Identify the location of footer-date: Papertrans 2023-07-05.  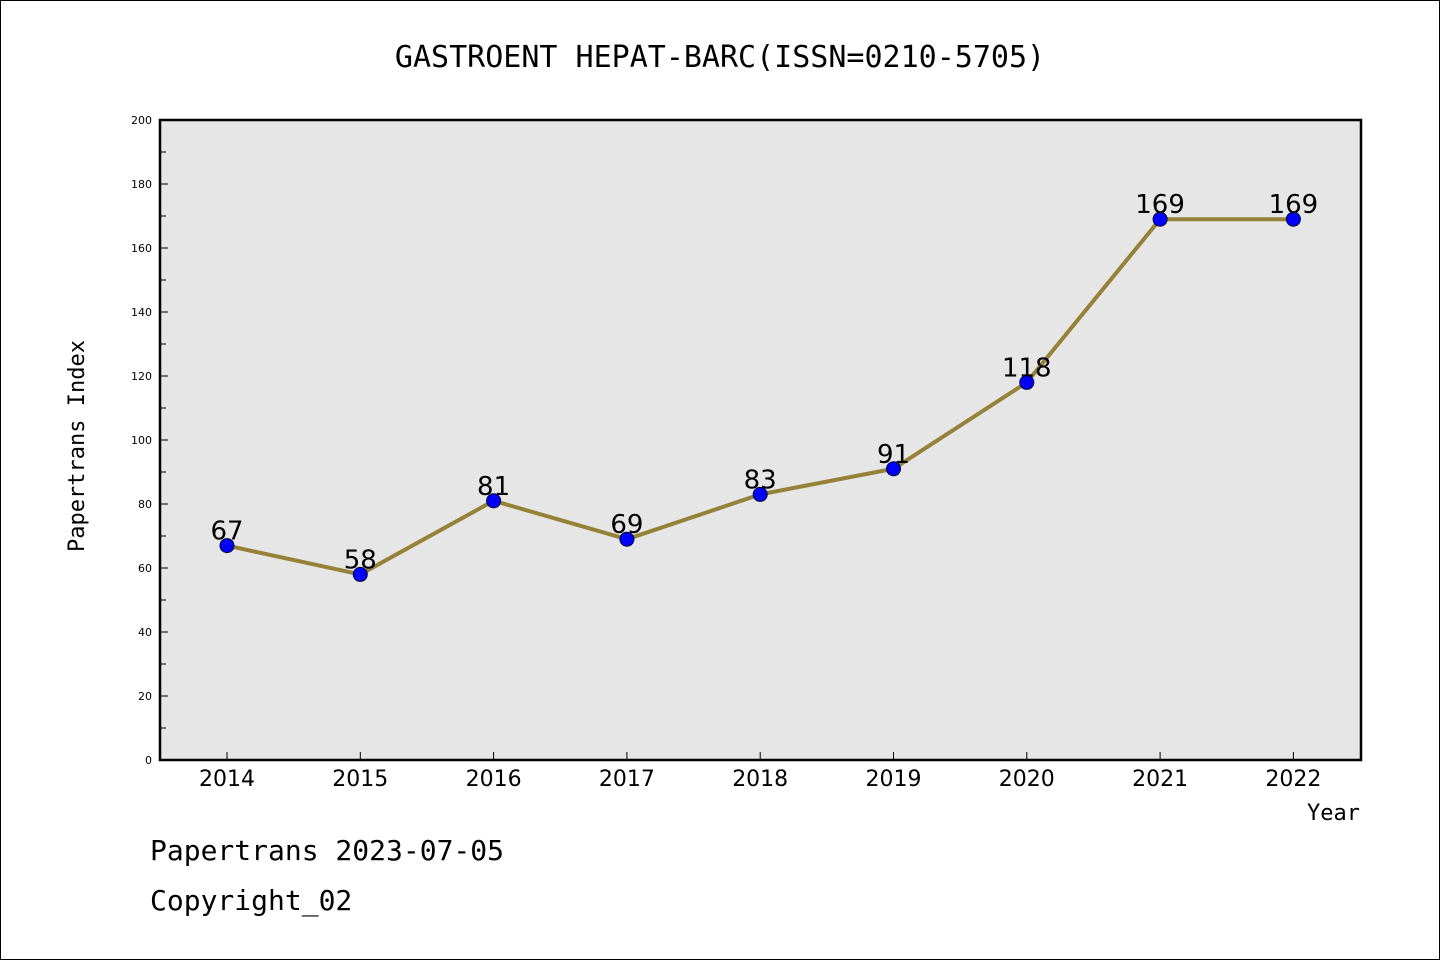
(327, 850).